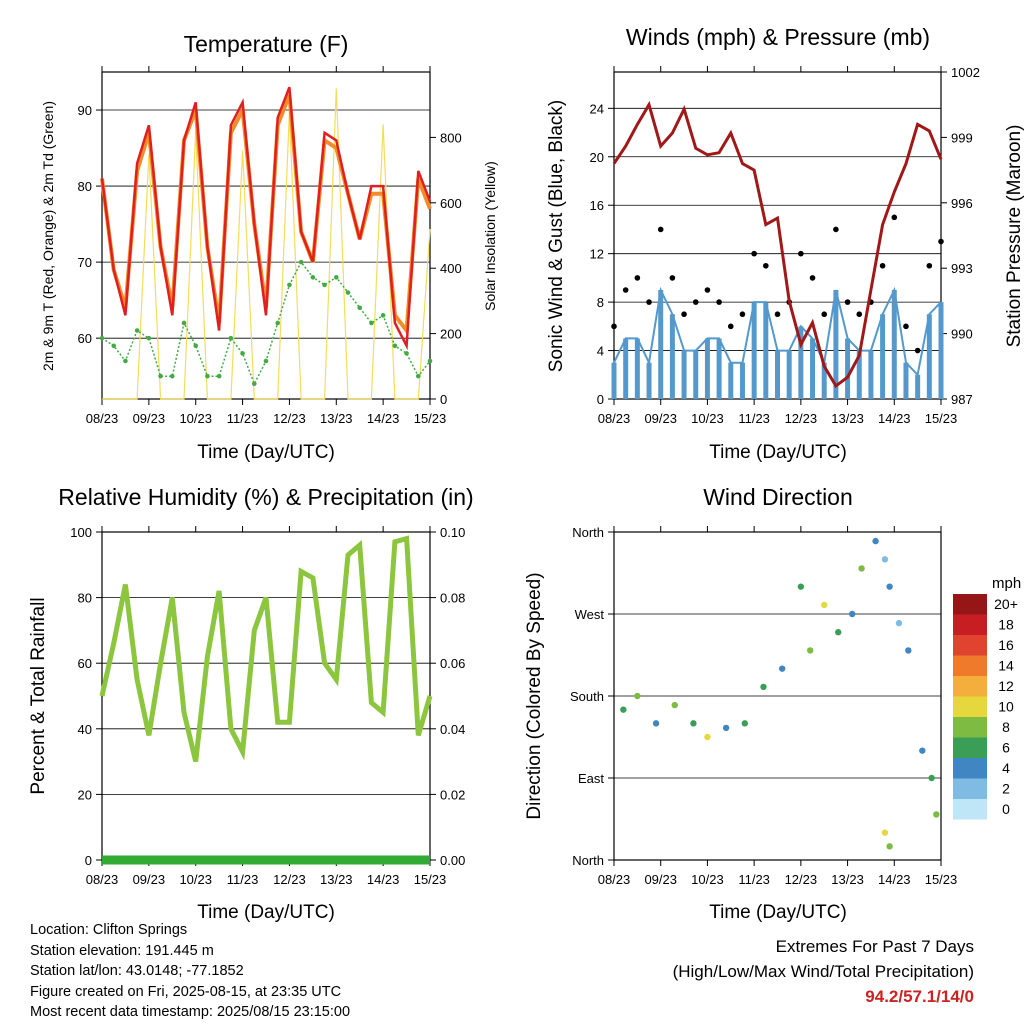 The height and width of the screenshot is (1024, 1024). Describe the element at coordinates (266, 323) in the screenshot. I see `td-series-line` at that location.